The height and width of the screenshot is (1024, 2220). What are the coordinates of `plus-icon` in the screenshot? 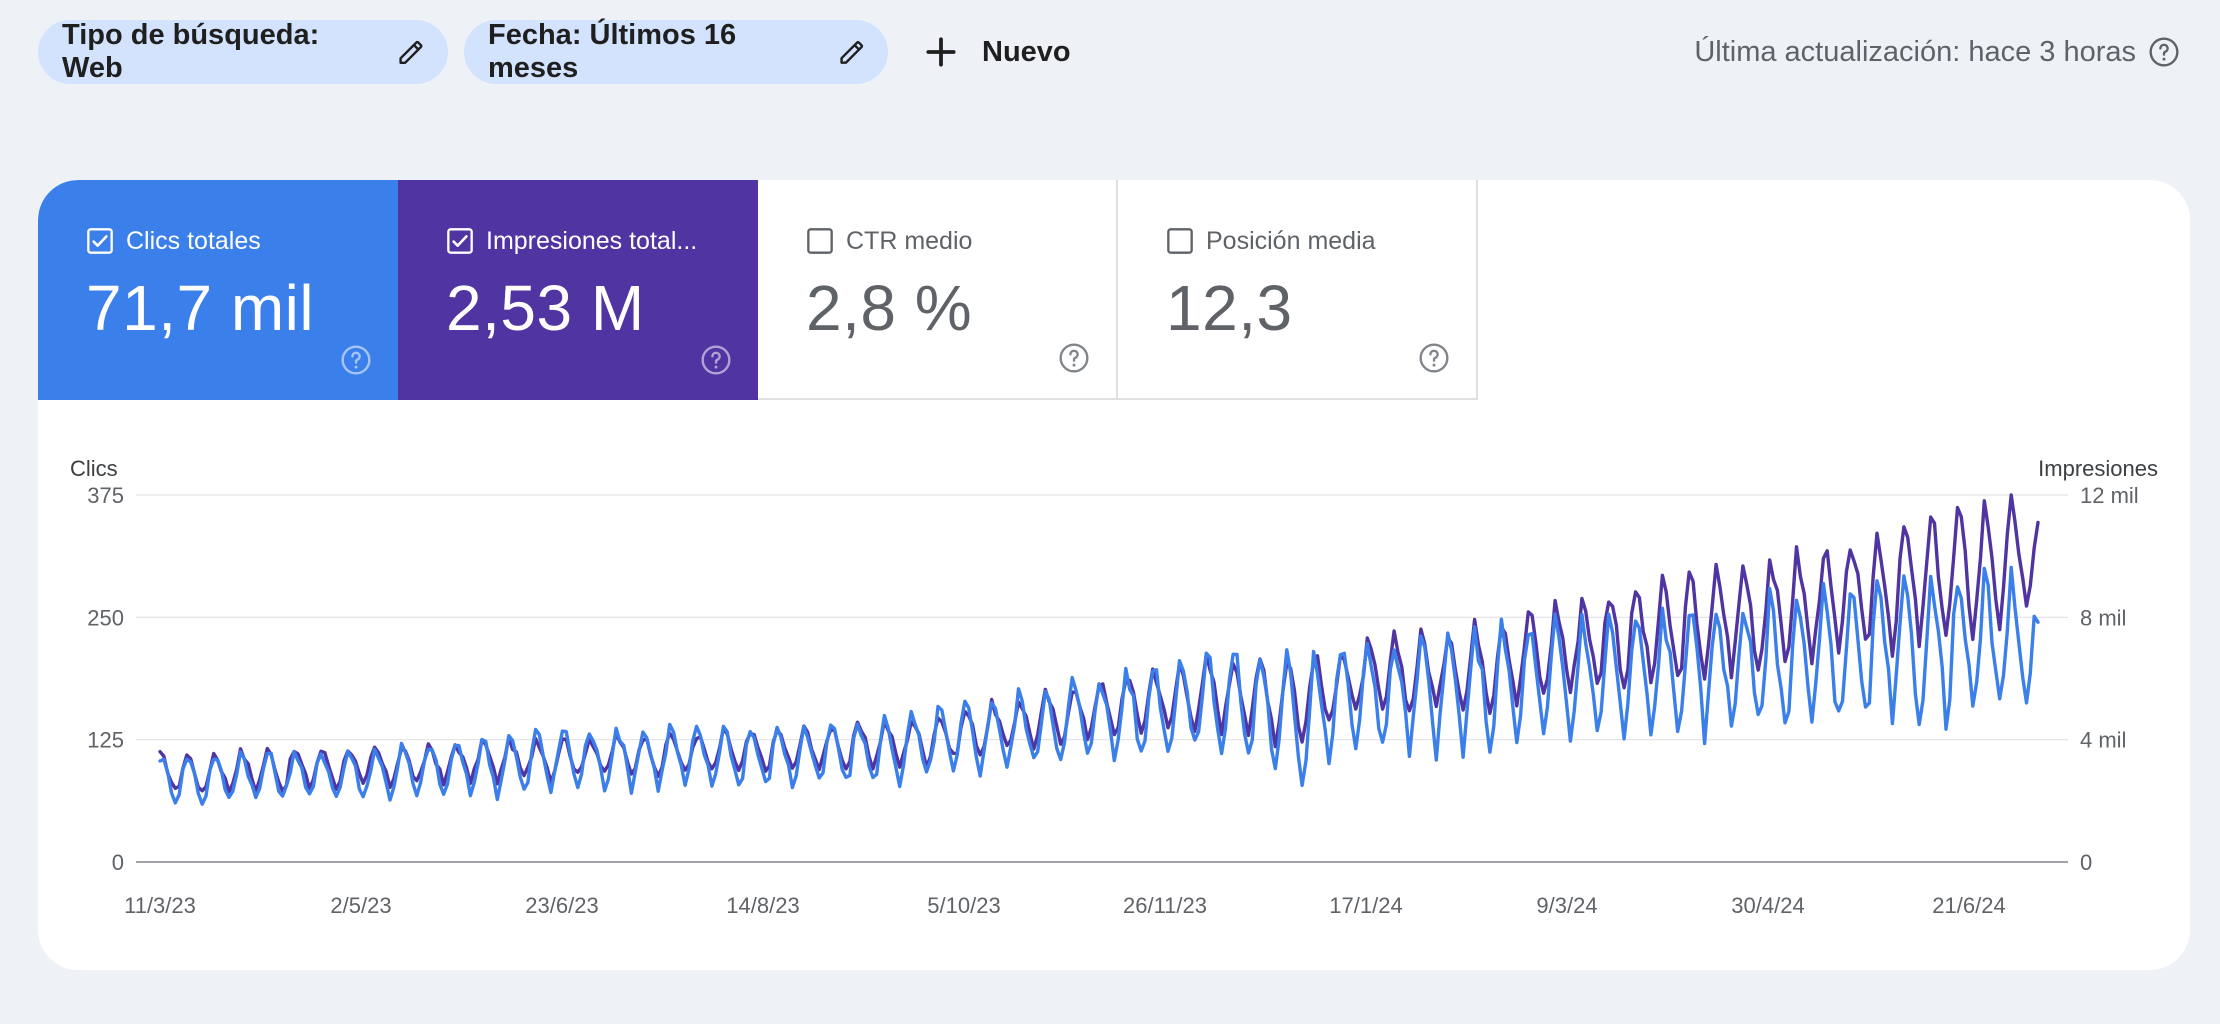 It's located at (941, 52).